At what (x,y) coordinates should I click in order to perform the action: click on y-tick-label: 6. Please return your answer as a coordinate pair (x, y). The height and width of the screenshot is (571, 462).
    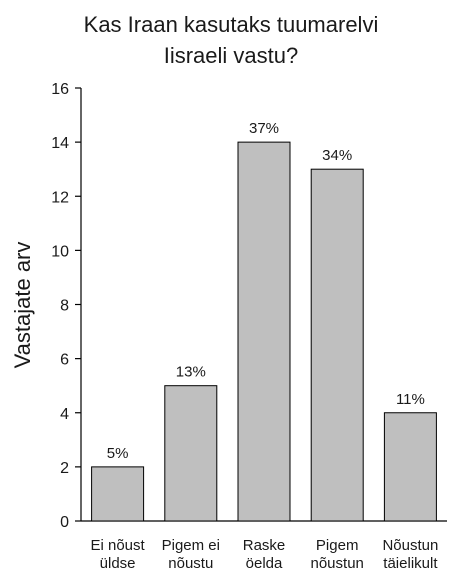
    Looking at the image, I should click on (64, 360).